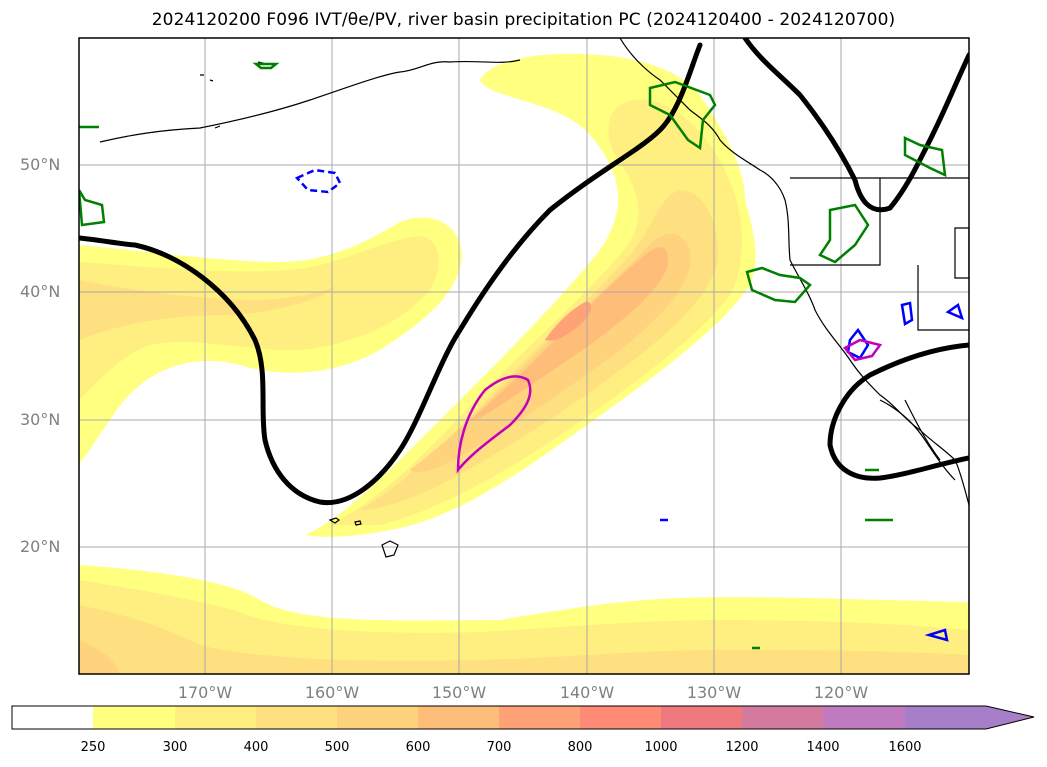 This screenshot has width=1047, height=767. I want to click on lon-label-120w: 120°W, so click(841, 692).